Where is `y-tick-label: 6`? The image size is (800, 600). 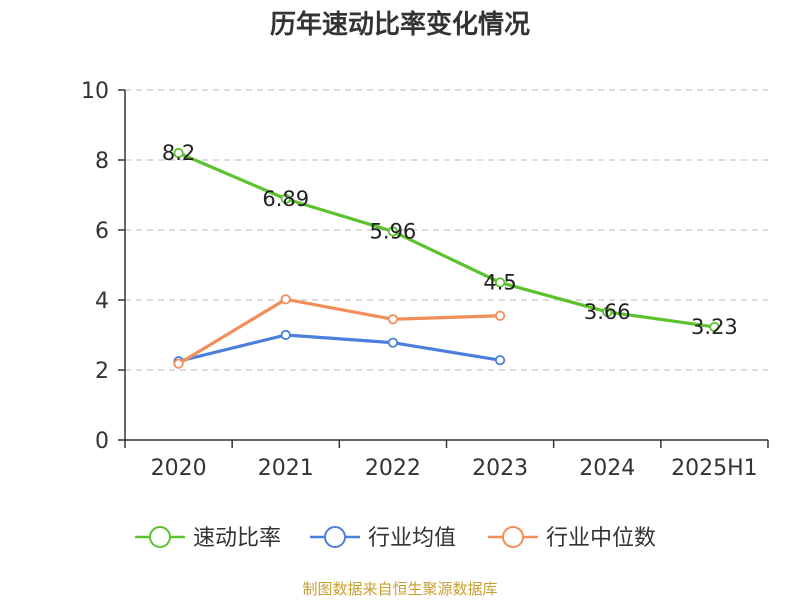 y-tick-label: 6 is located at coordinates (102, 231).